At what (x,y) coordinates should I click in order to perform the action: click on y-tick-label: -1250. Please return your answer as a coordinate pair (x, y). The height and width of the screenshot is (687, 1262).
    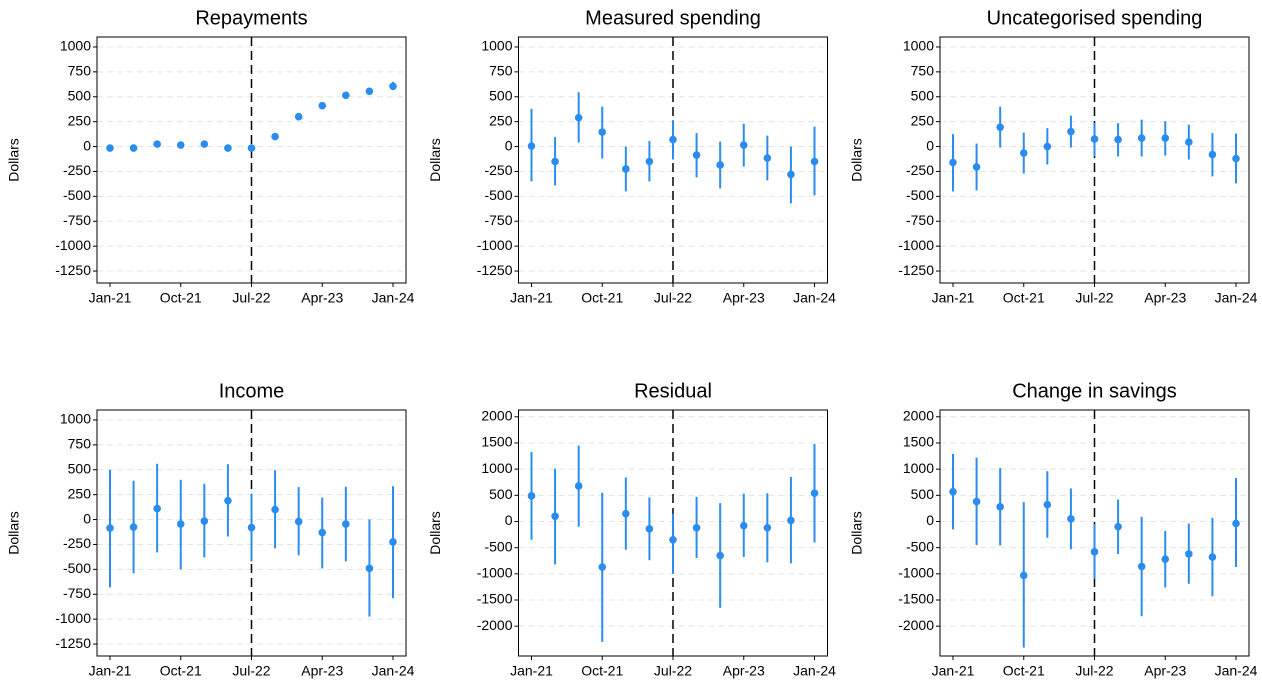
    Looking at the image, I should click on (73, 270).